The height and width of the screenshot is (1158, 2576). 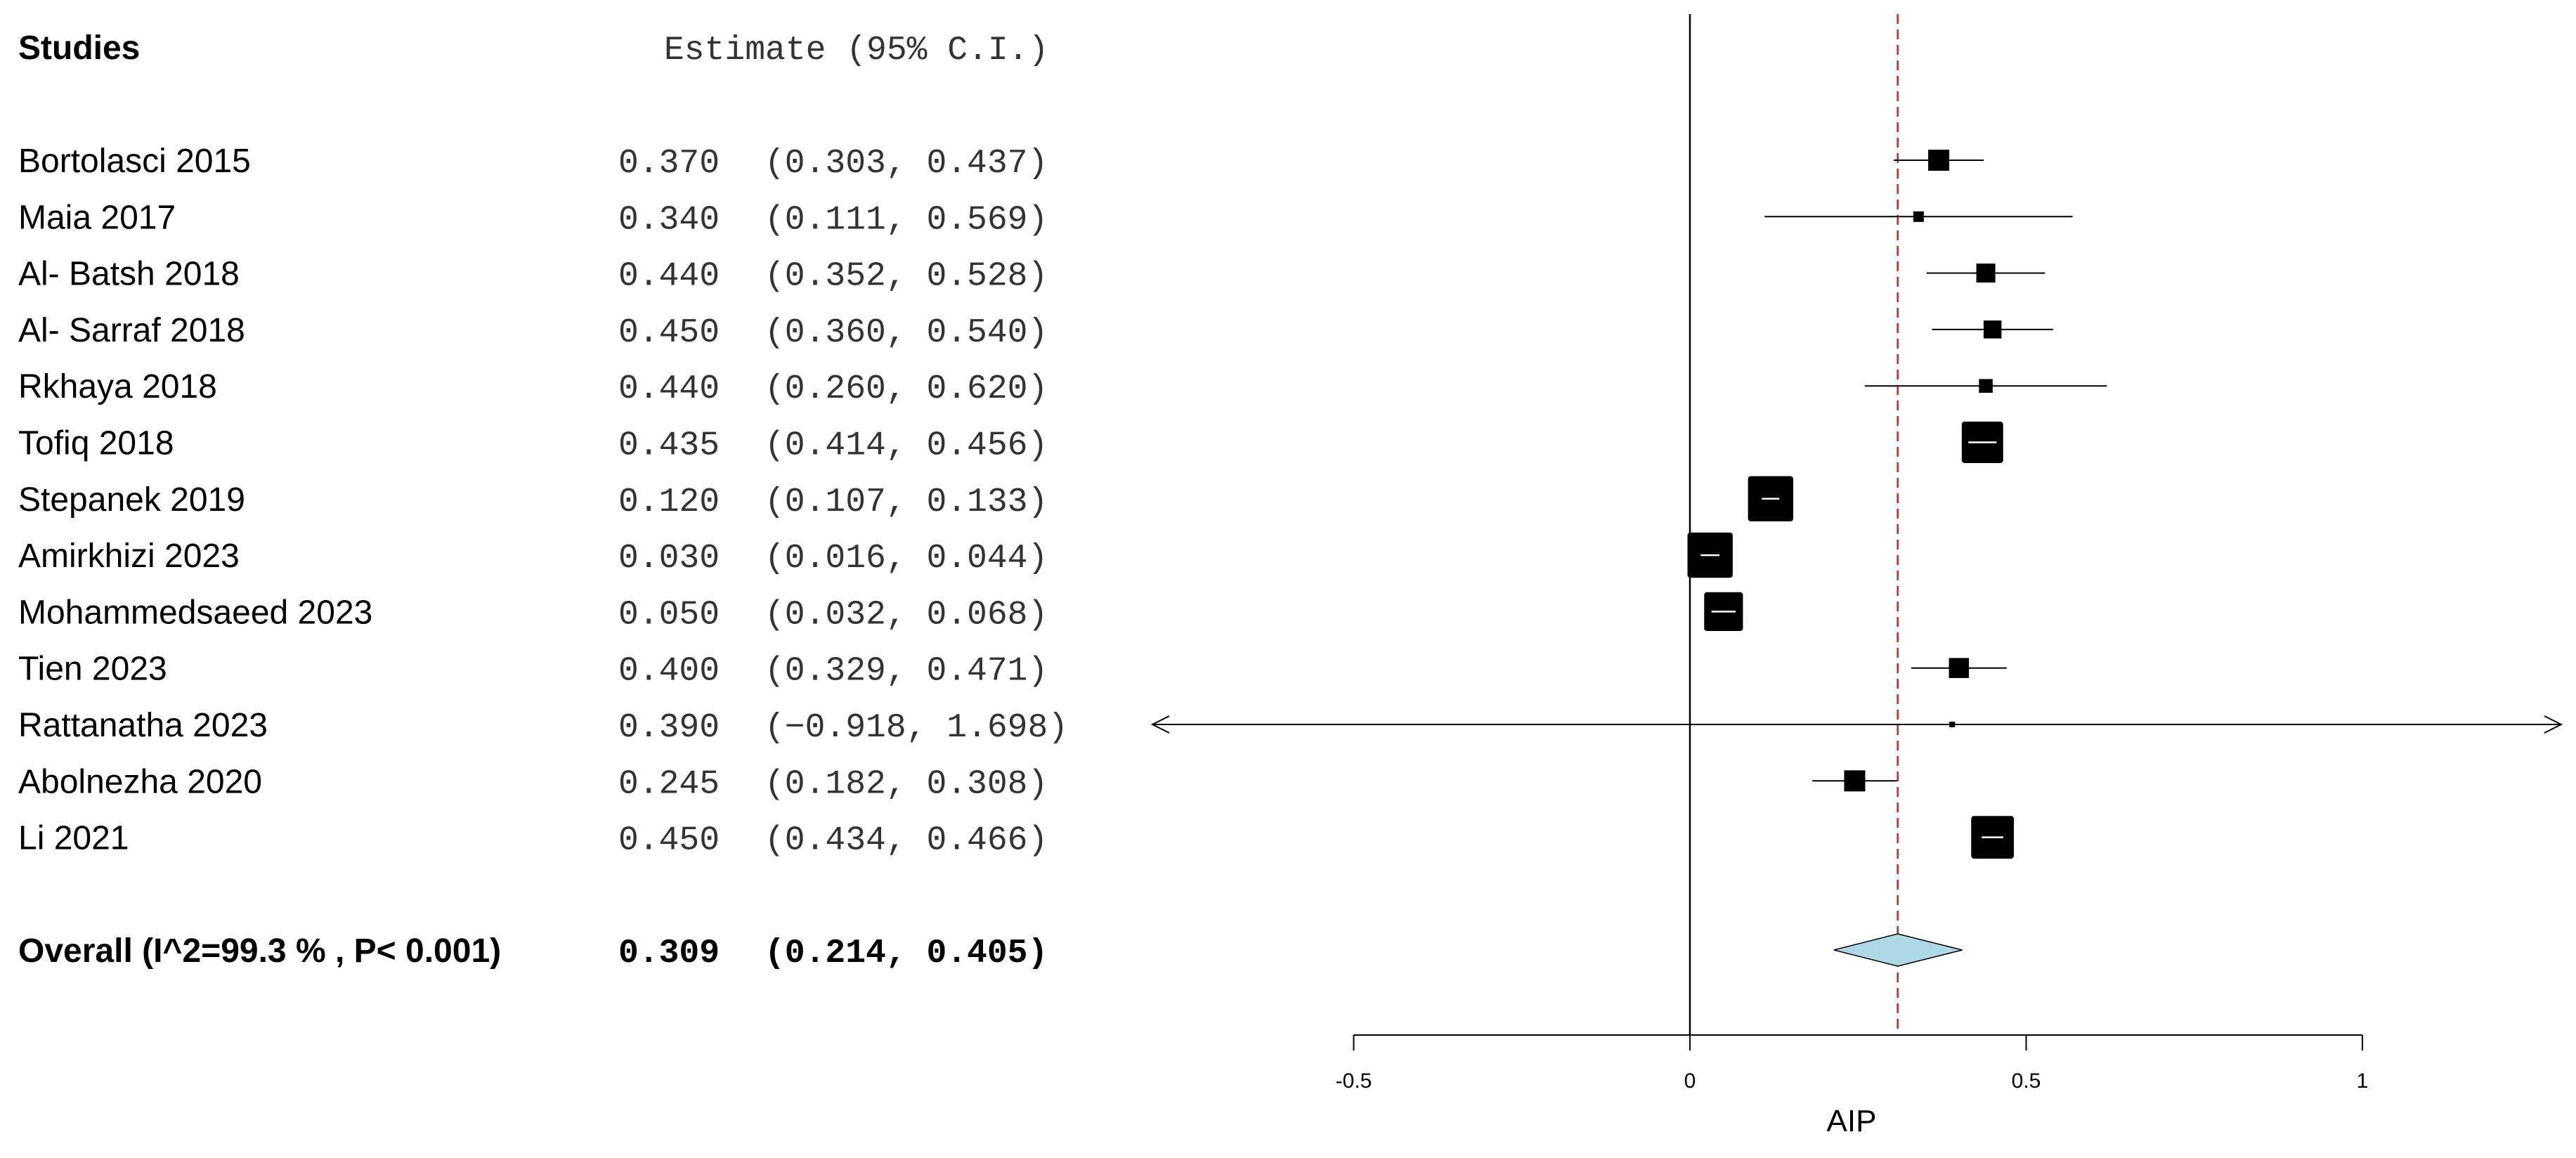 I want to click on studies-header: Studies, so click(x=79, y=48).